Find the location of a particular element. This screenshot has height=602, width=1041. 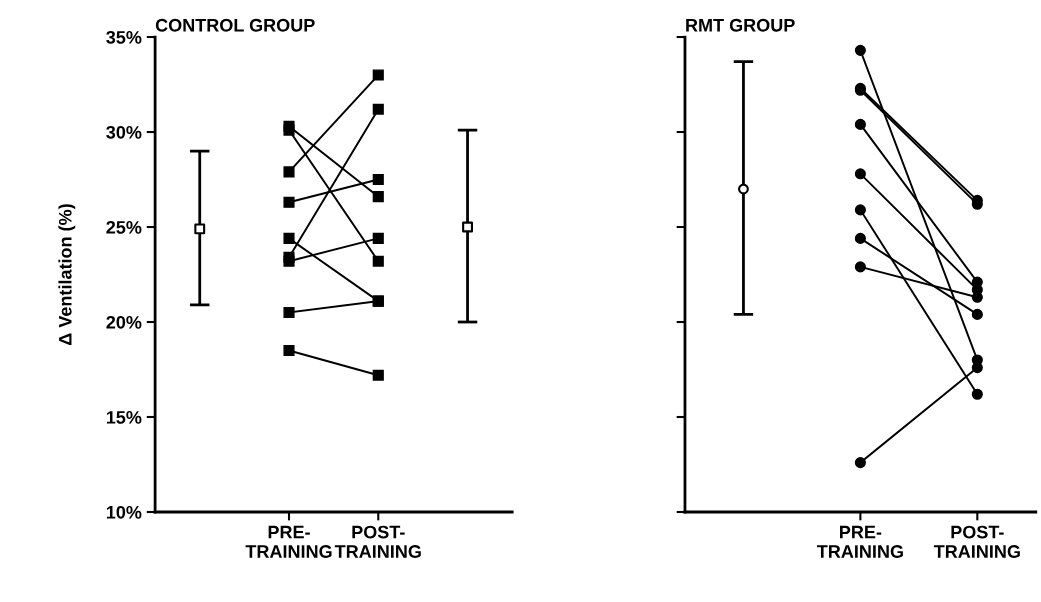

y-axis-title: Δ Ventilation (%) is located at coordinates (67, 274).